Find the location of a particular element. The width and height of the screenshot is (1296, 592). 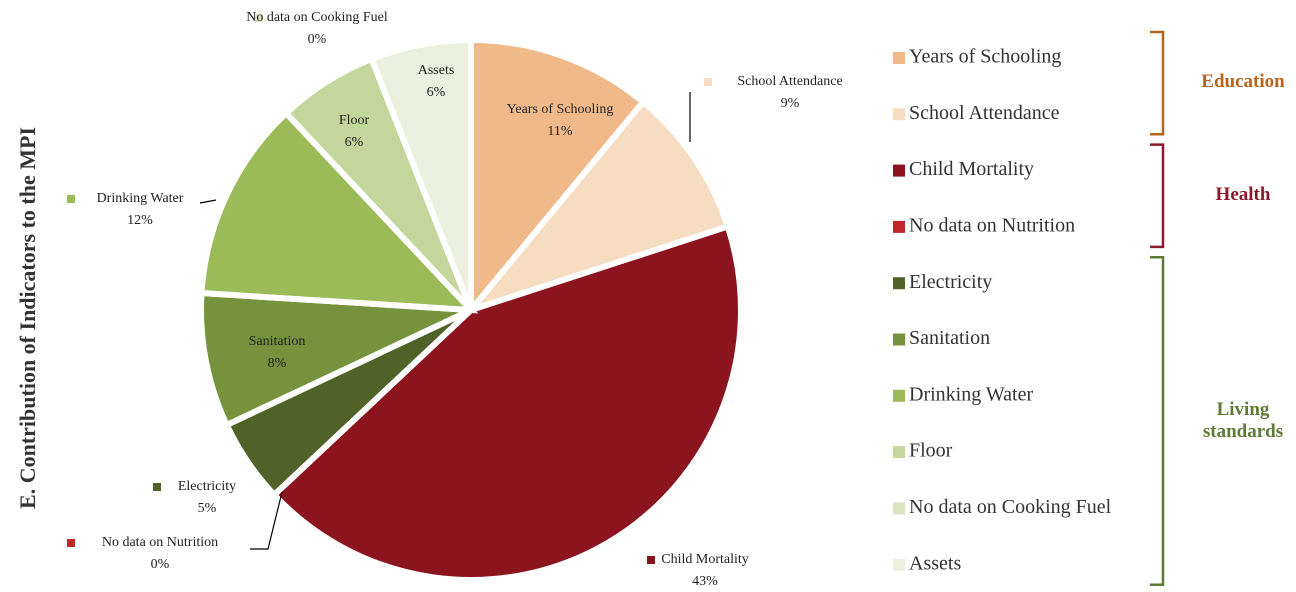

slice-value-label: 9% is located at coordinates (790, 103).